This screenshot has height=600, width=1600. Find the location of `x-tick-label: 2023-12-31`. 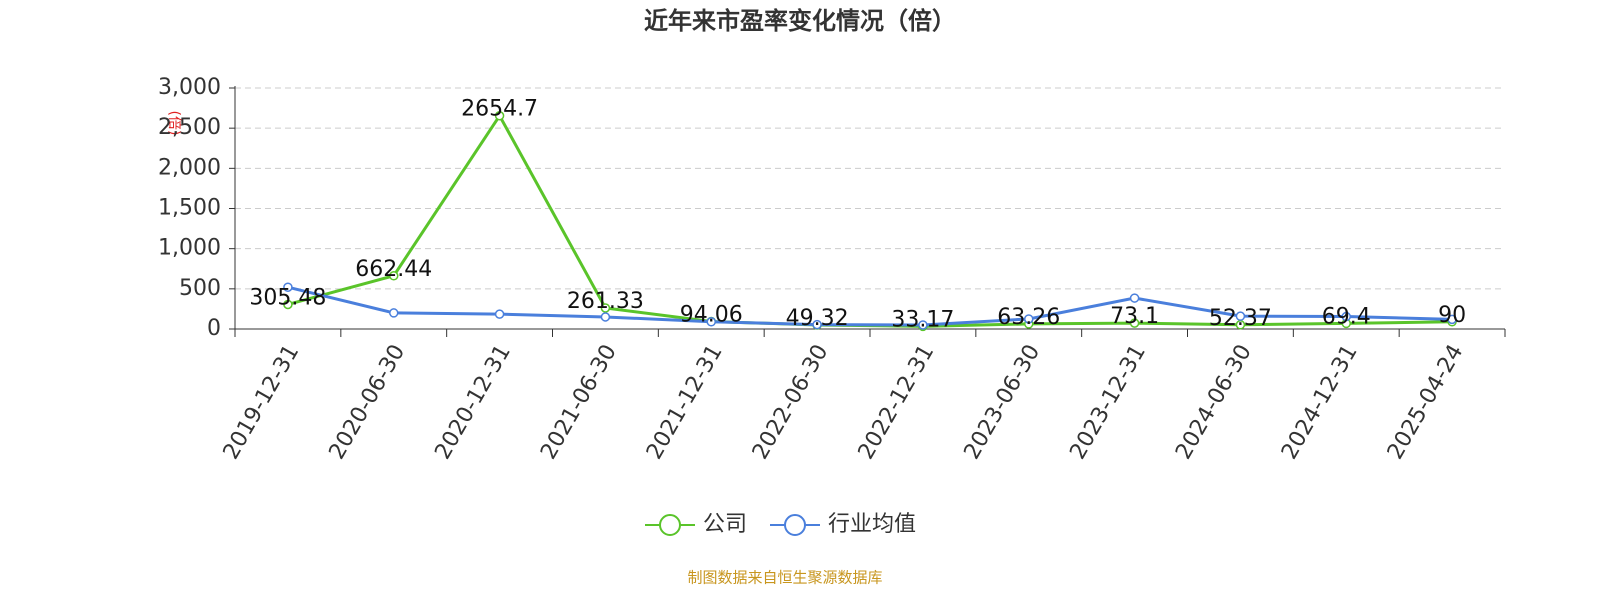

x-tick-label: 2023-12-31 is located at coordinates (1108, 402).